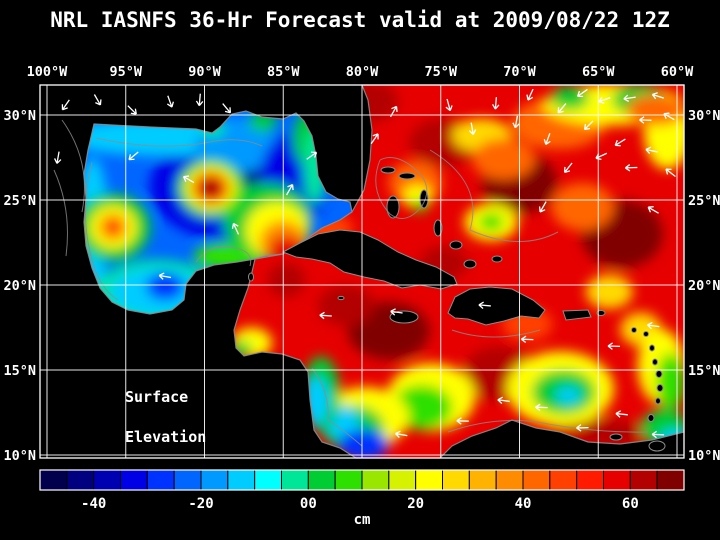 This screenshot has height=540, width=720. Describe the element at coordinates (19, 116) in the screenshot. I see `lat-tick-label-left: 30°N` at that location.